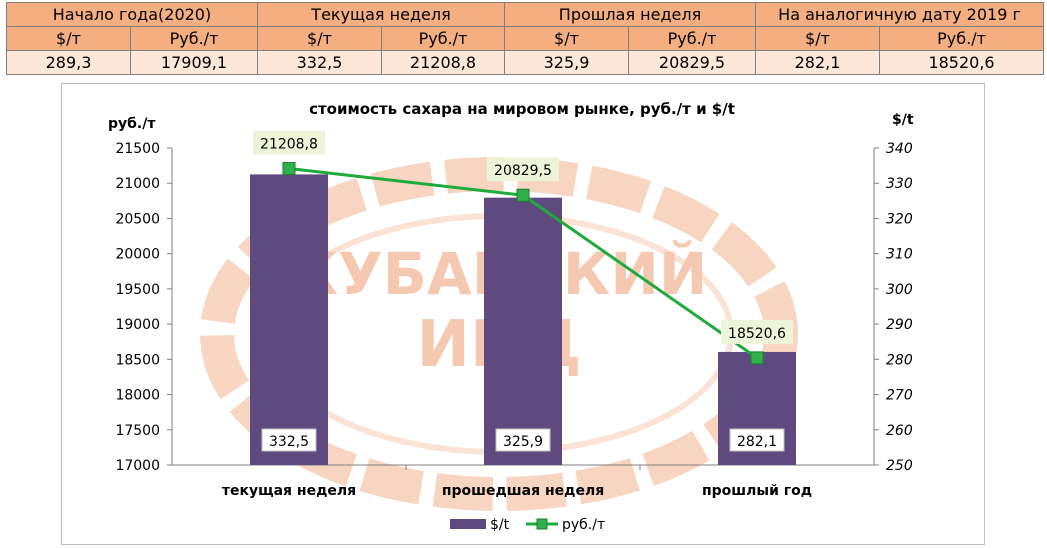  Describe the element at coordinates (137, 431) in the screenshot. I see `left-axis-tick-label: 17500` at that location.